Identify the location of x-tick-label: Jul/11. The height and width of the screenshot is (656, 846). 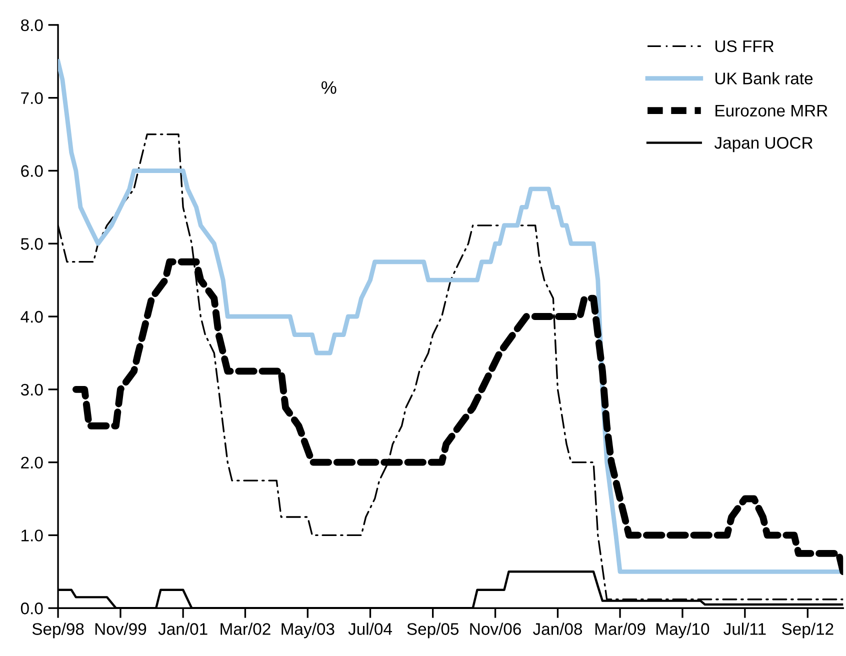
(745, 628).